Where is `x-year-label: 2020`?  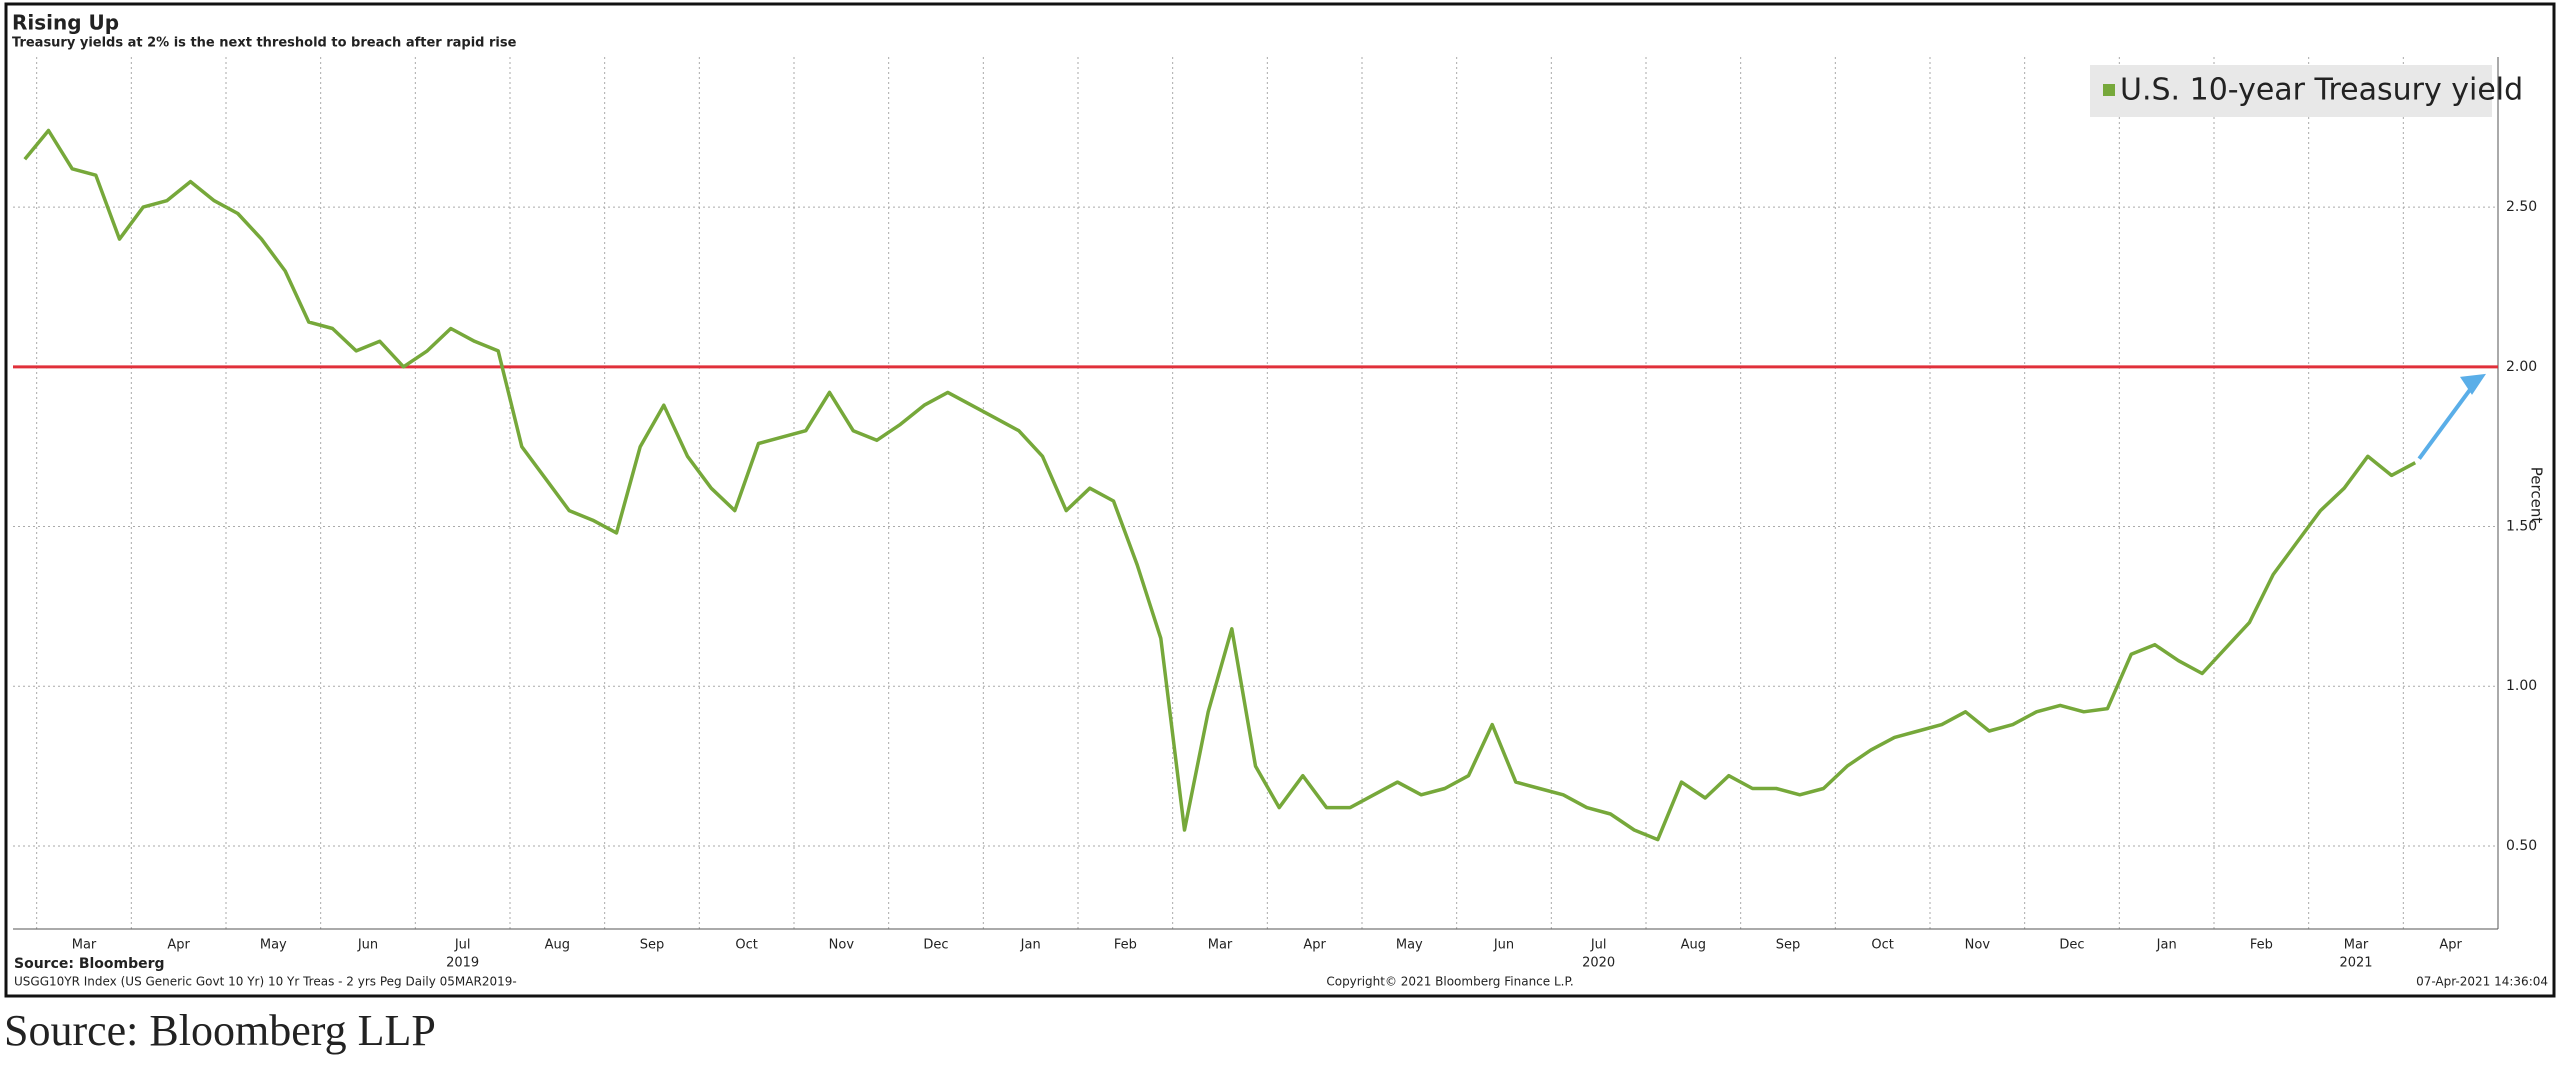
x-year-label: 2020 is located at coordinates (1598, 963).